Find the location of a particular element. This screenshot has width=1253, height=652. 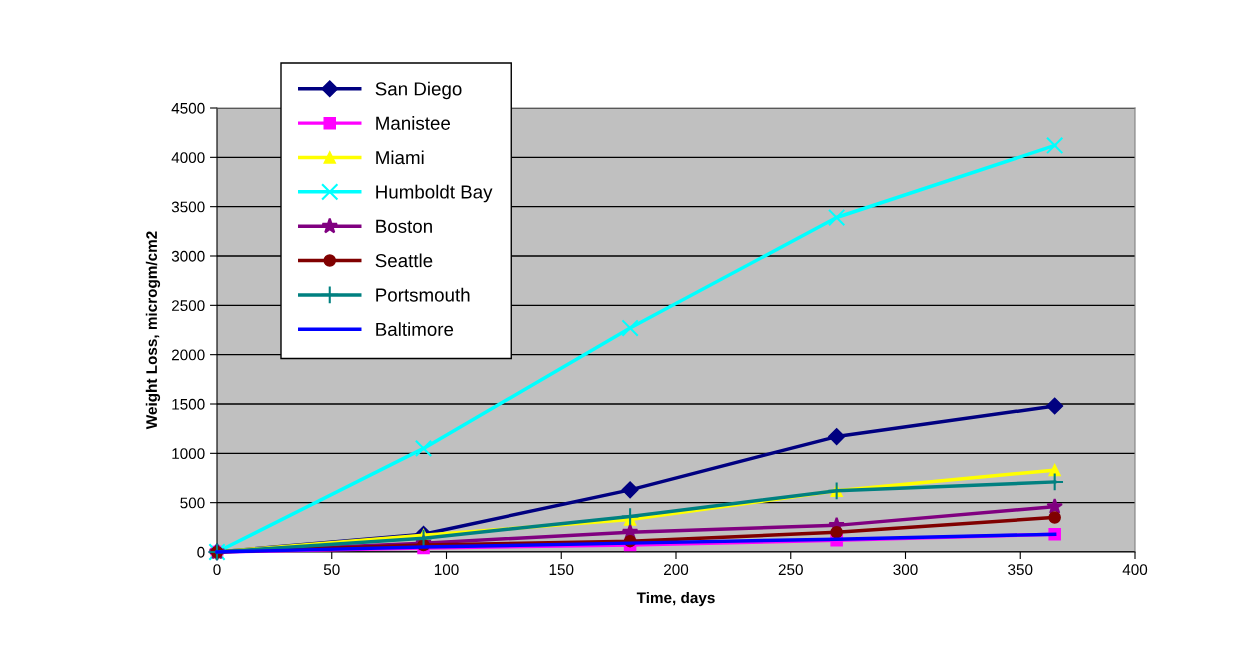

legend-label: Miami is located at coordinates (400, 157).